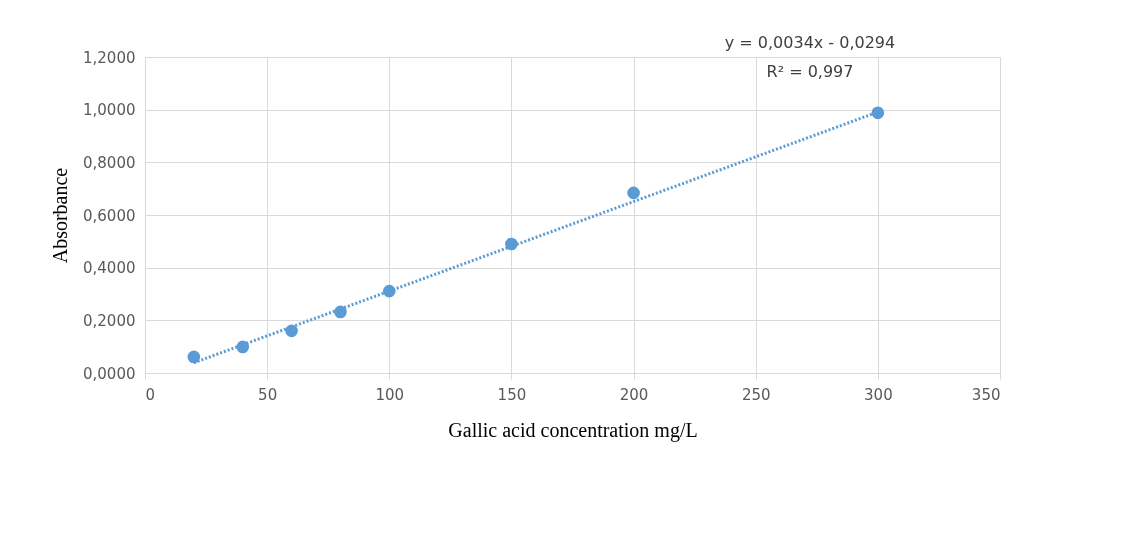 This screenshot has height=533, width=1137. Describe the element at coordinates (109, 57) in the screenshot. I see `y-tick-label: 1,2000` at that location.